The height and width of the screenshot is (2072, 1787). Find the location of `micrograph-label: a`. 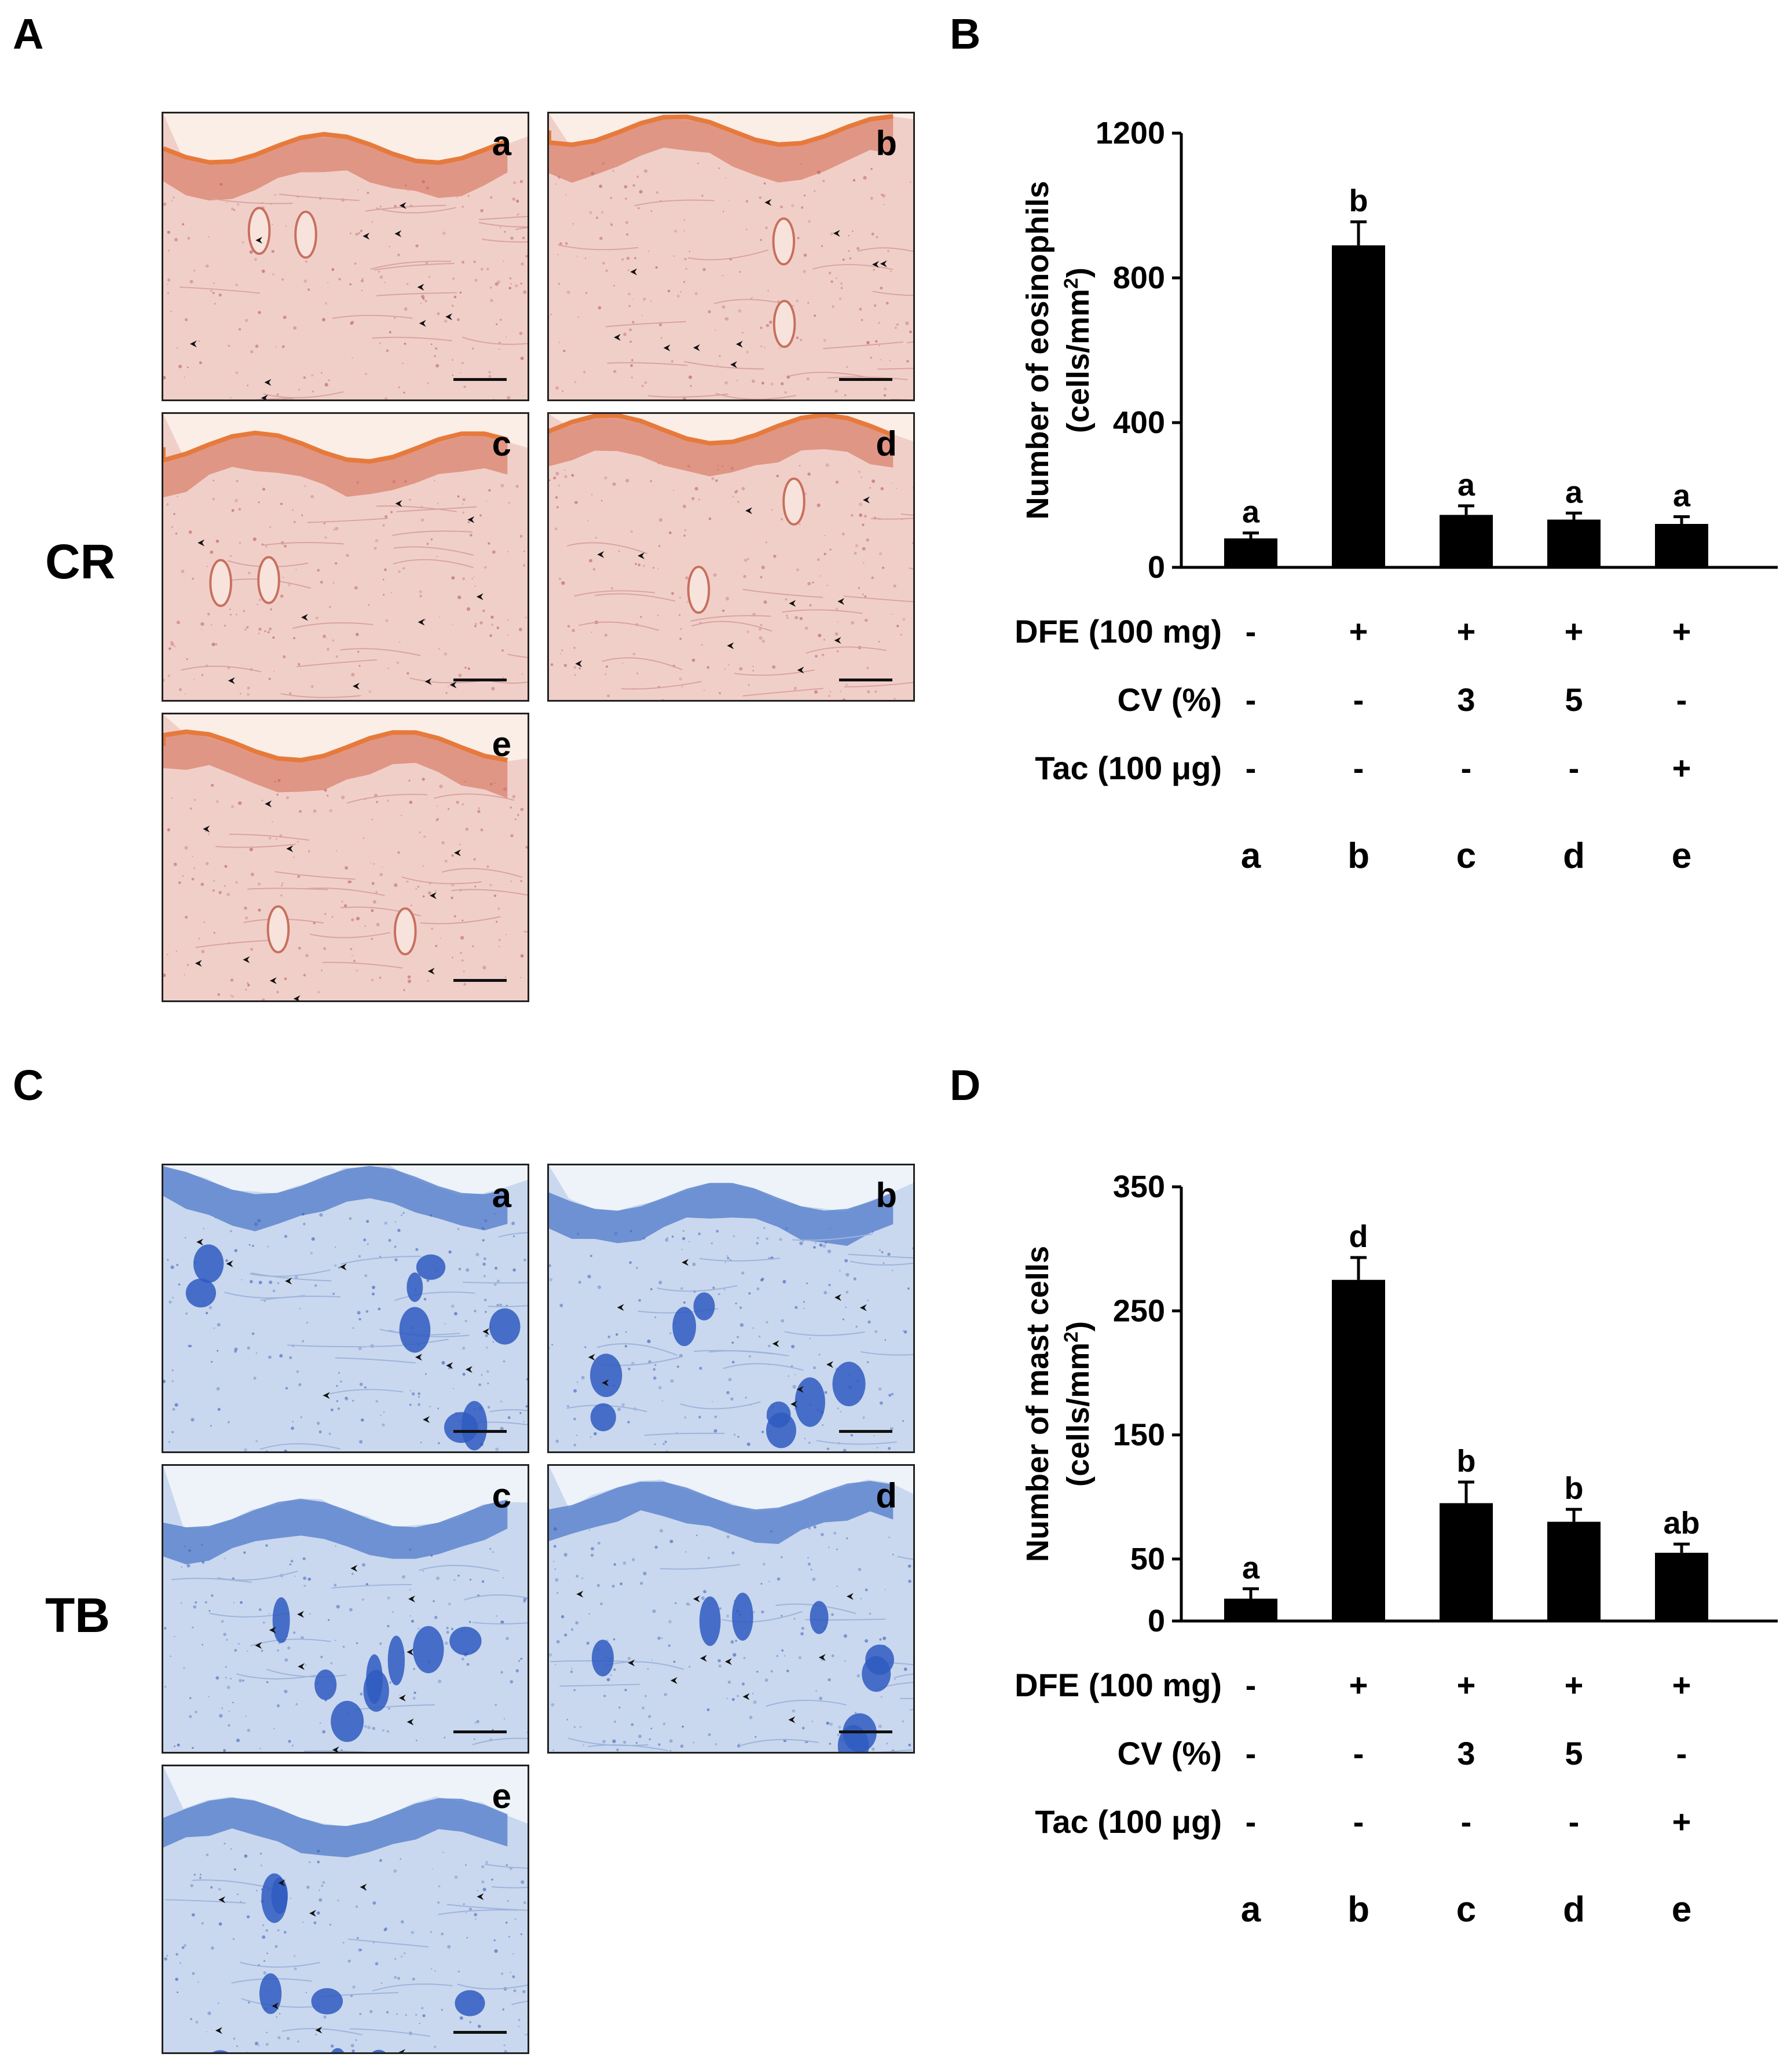

micrograph-label: a is located at coordinates (502, 1195).